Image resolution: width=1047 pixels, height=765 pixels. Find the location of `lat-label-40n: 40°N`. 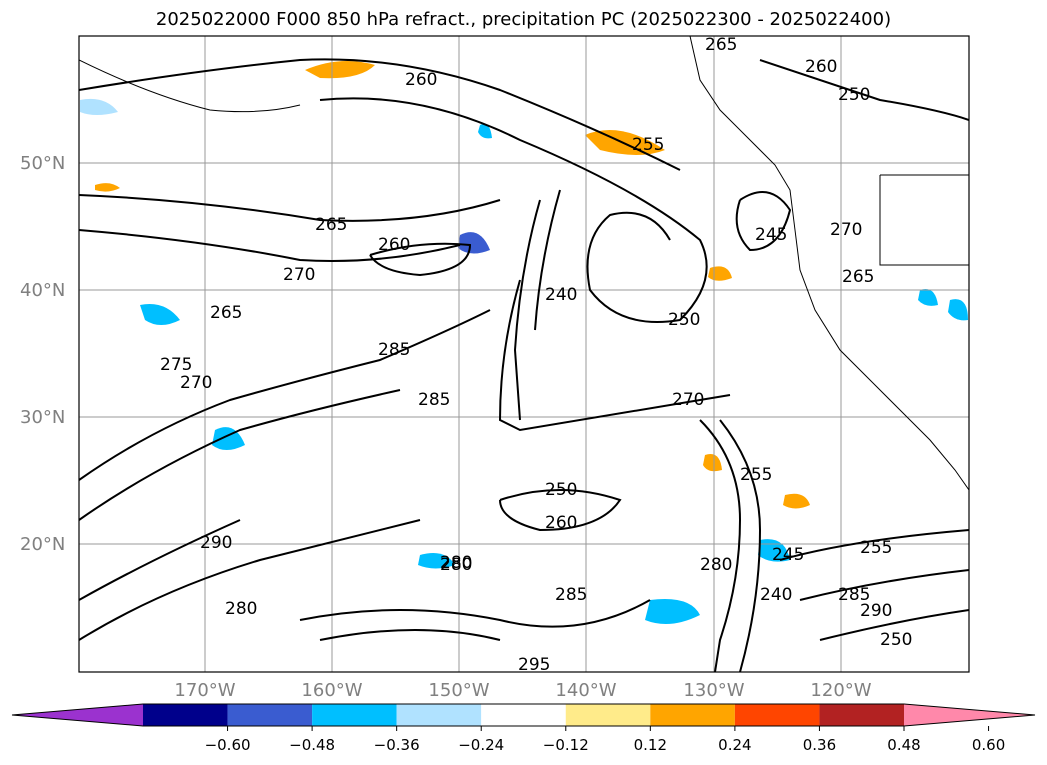

lat-label-40n: 40°N is located at coordinates (43, 290).